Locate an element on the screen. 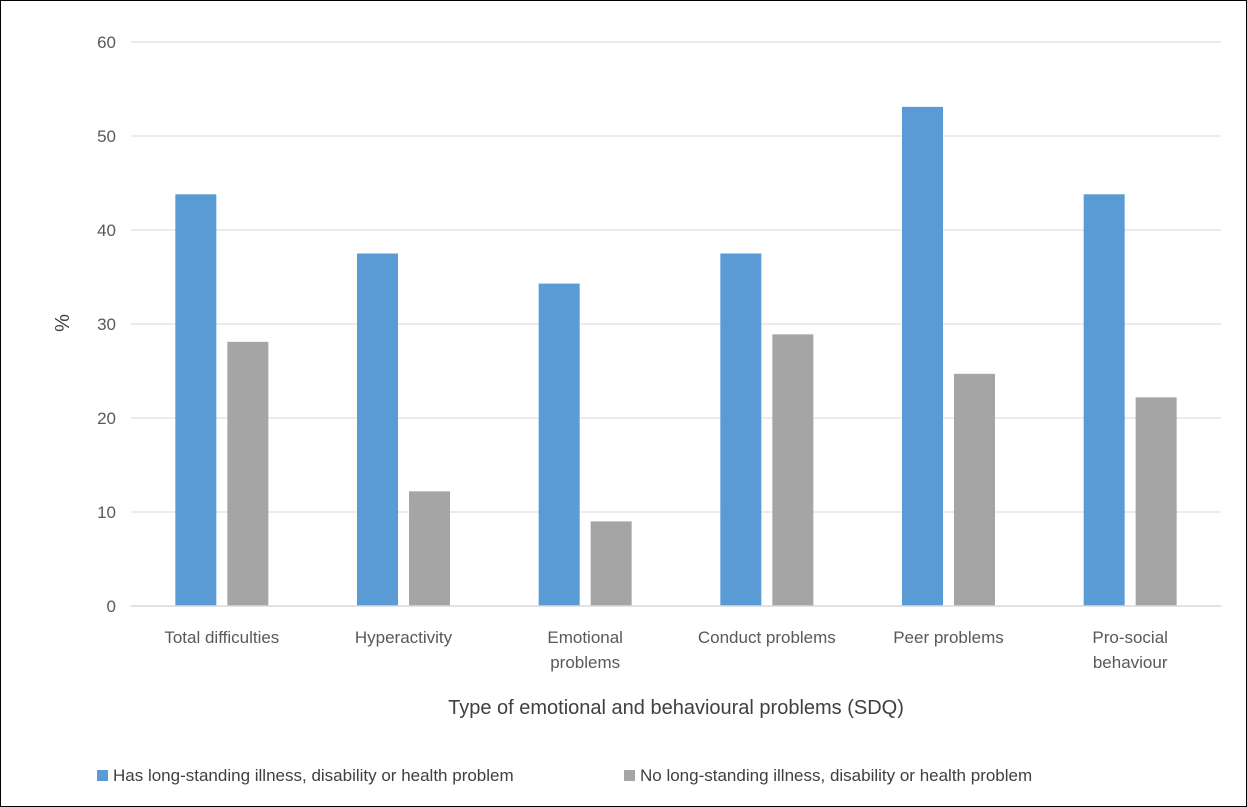 The image size is (1247, 807). y-tick-label-20: 20 is located at coordinates (106, 418).